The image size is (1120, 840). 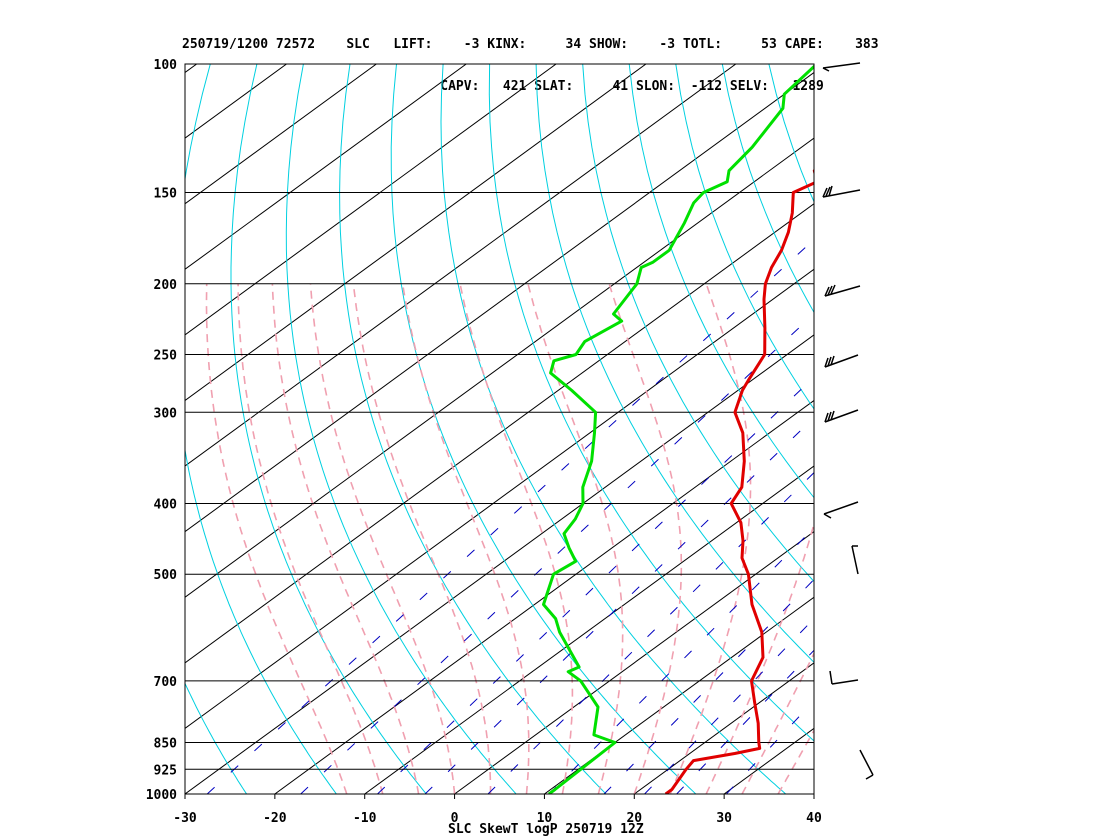 I want to click on pressure-tick-label: 500, so click(x=166, y=575).